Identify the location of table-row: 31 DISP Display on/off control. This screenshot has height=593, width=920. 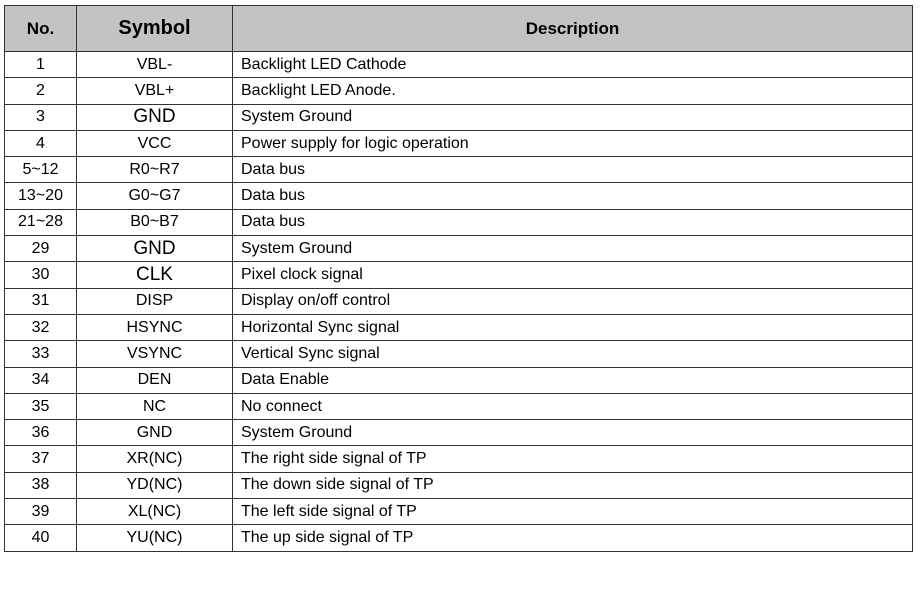
(458, 301).